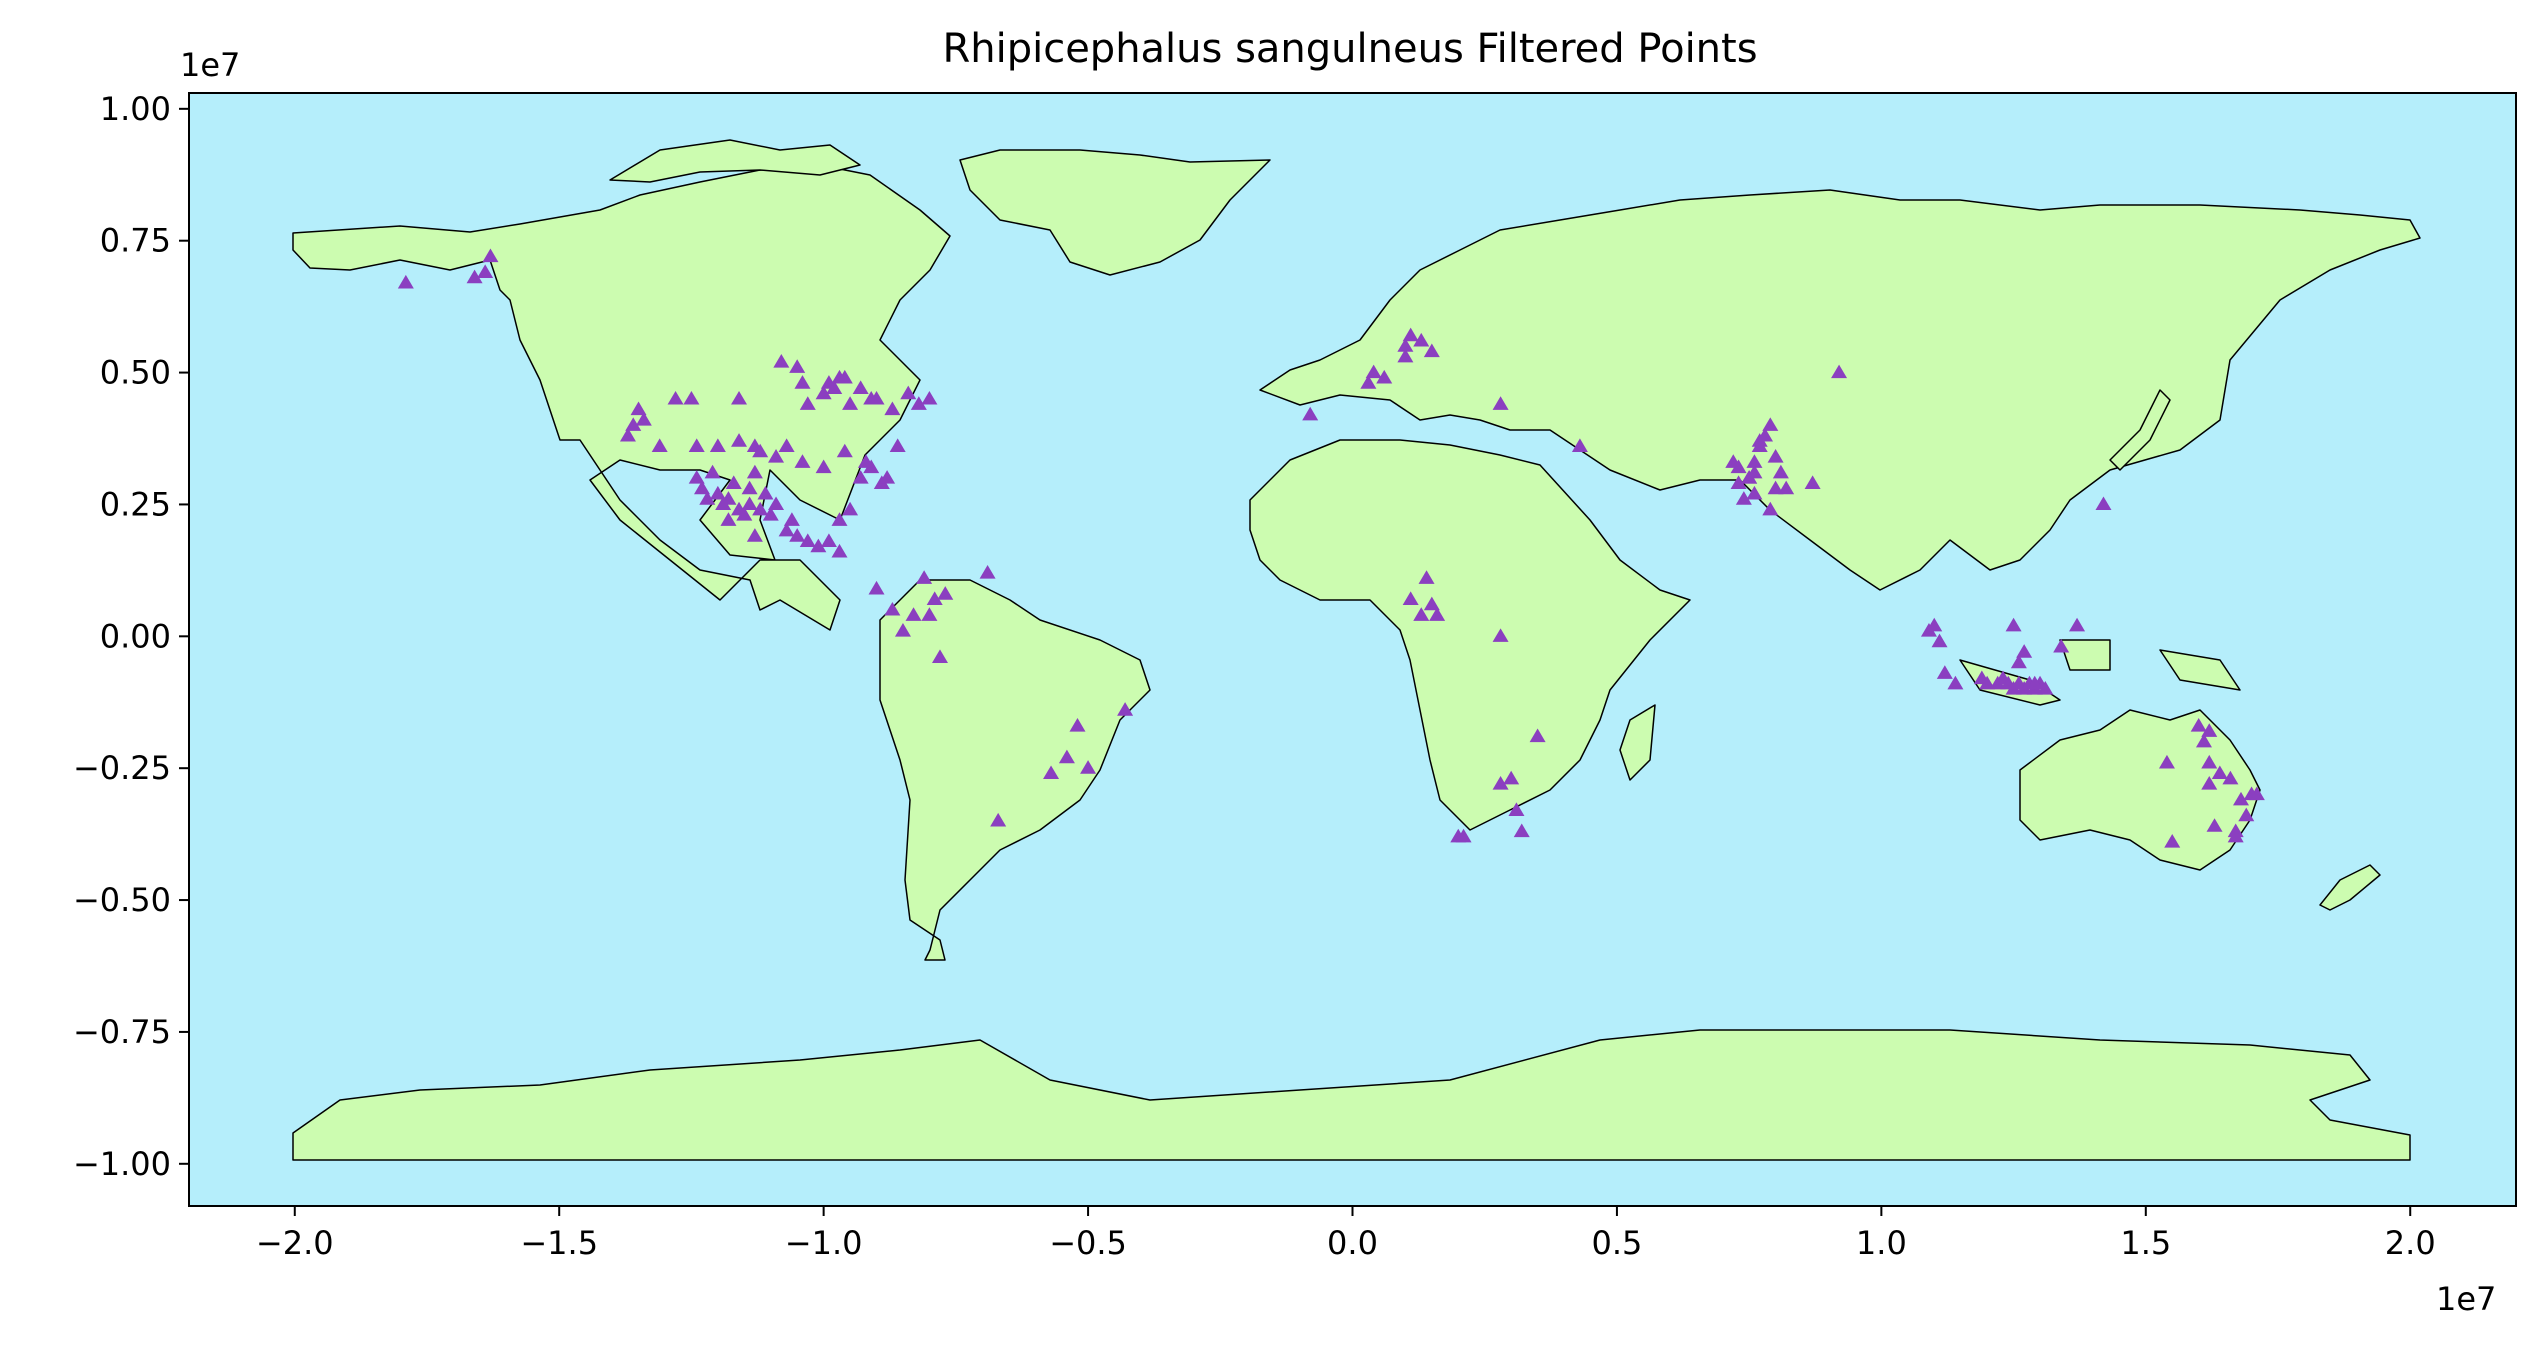 The width and height of the screenshot is (2541, 1363). Describe the element at coordinates (1349, 49) in the screenshot. I see `chart-title: Rhipicephalus sangulneus Filtered Points` at that location.